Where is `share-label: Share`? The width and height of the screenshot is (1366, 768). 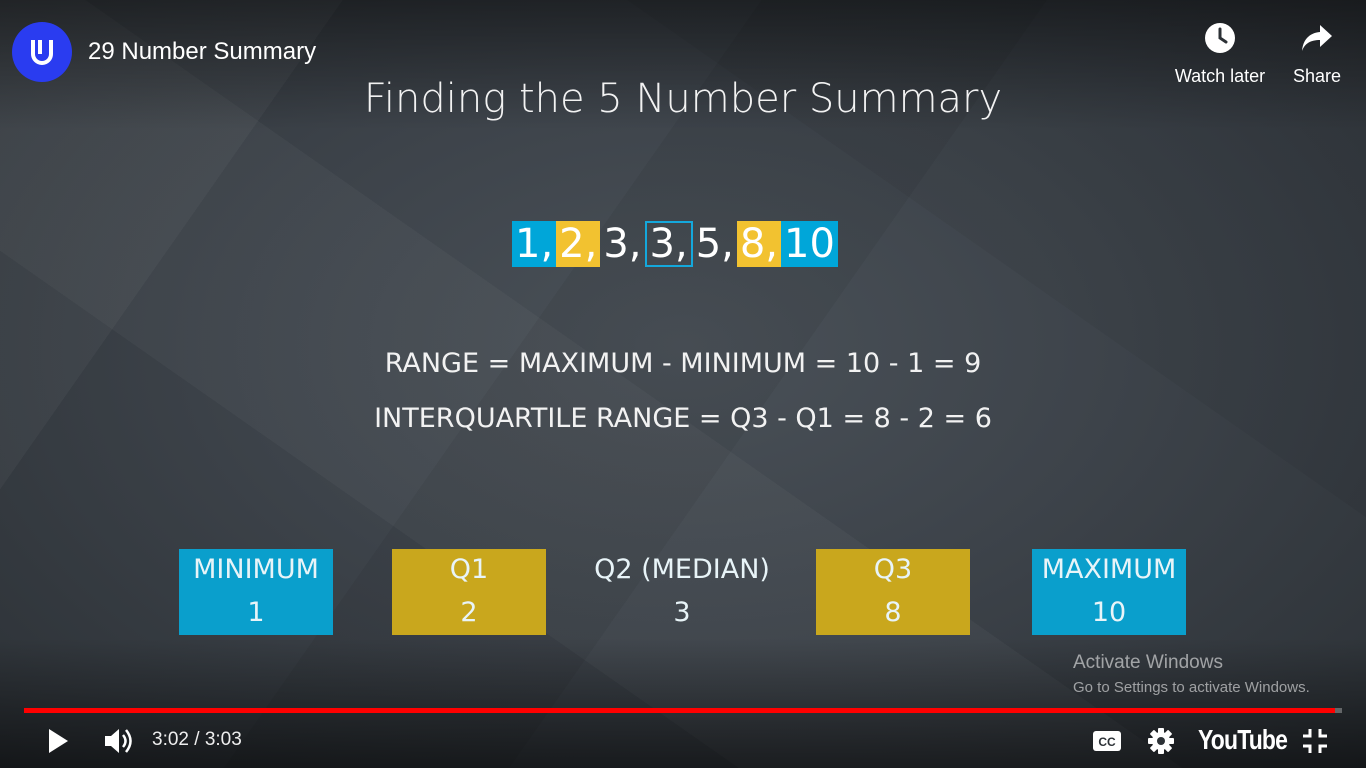 share-label: Share is located at coordinates (1317, 76).